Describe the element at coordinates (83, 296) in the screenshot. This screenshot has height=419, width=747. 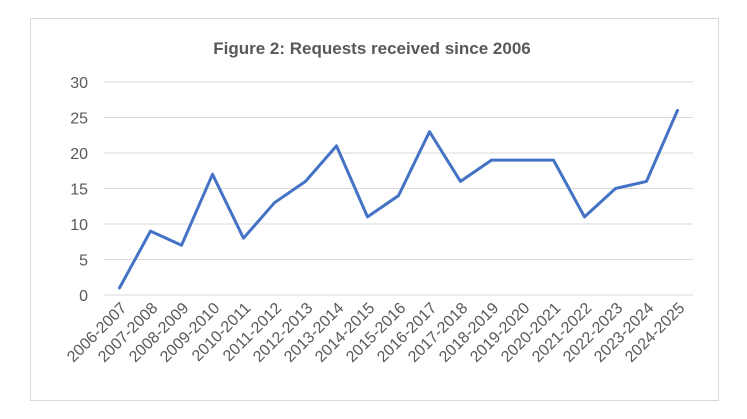
I see `y-tick-label: 0` at that location.